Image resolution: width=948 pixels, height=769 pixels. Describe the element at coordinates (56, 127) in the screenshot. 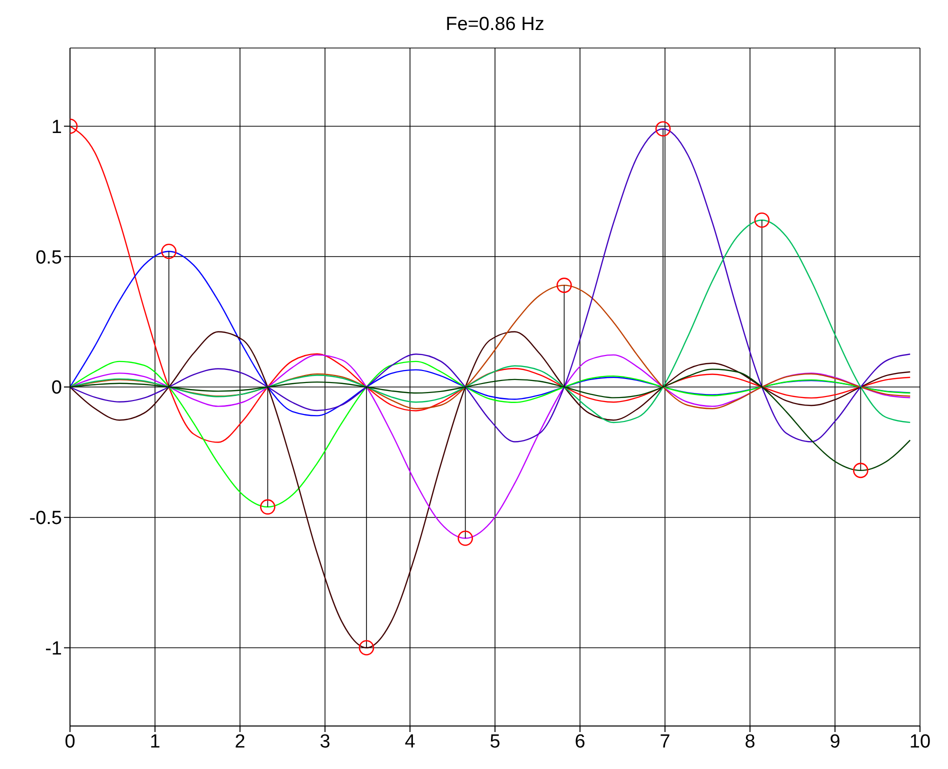

I see `y-tick-label: 1` at that location.